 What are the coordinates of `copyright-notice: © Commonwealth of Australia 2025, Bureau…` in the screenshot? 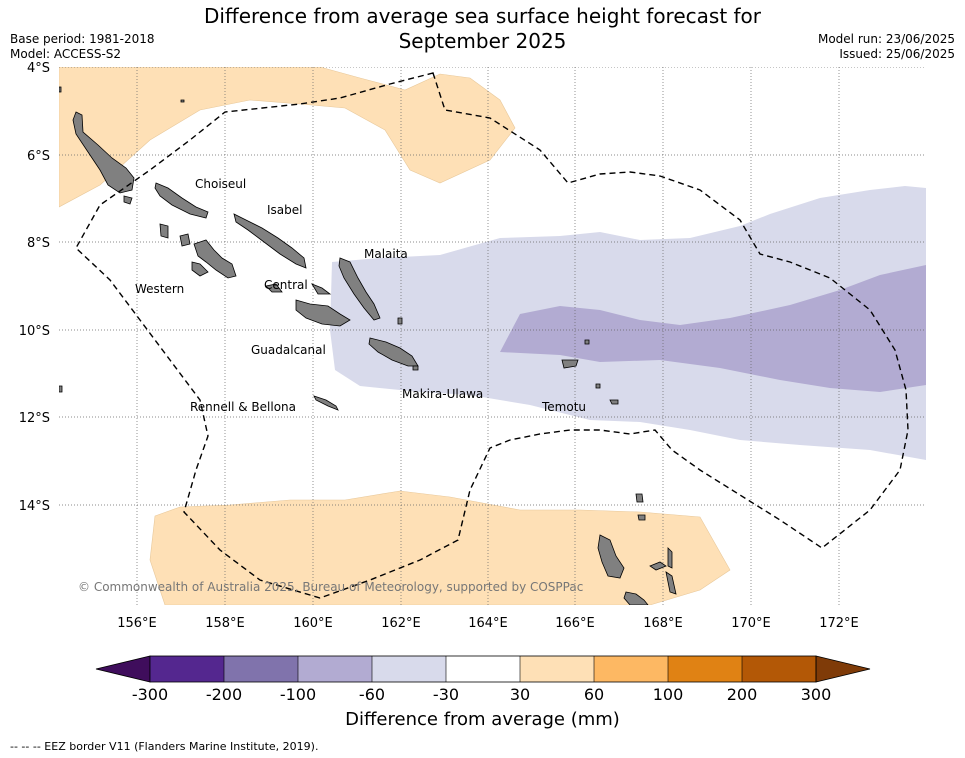 It's located at (331, 587).